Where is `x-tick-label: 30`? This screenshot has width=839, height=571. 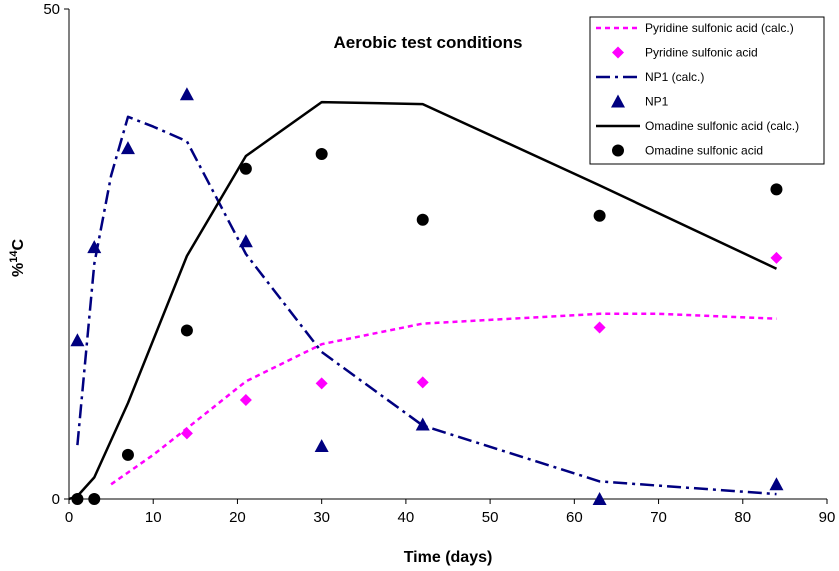 x-tick-label: 30 is located at coordinates (321, 517).